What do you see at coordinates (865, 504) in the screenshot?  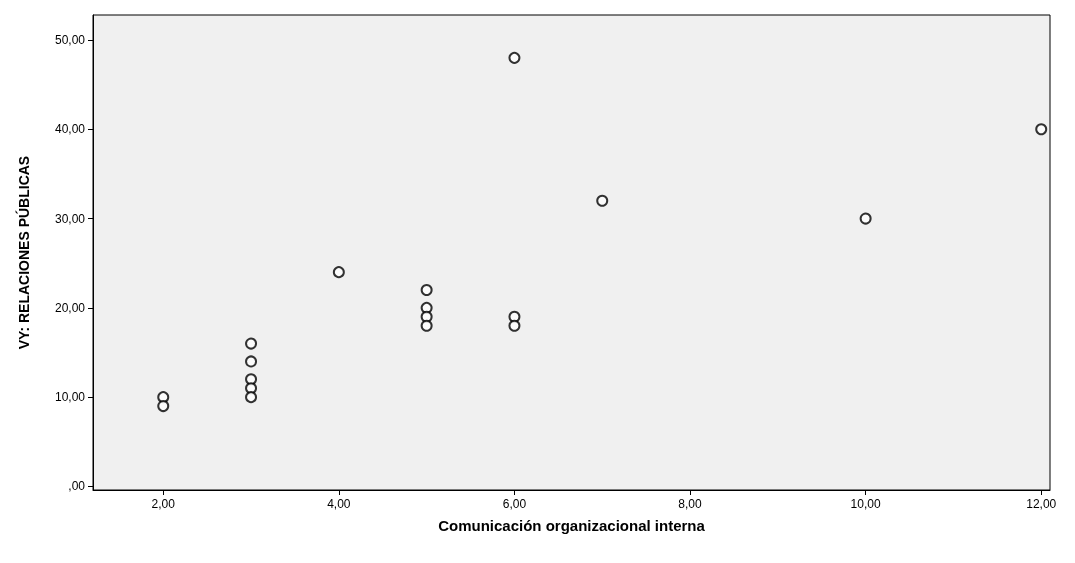 I see `x-tick-label: 10,00` at bounding box center [865, 504].